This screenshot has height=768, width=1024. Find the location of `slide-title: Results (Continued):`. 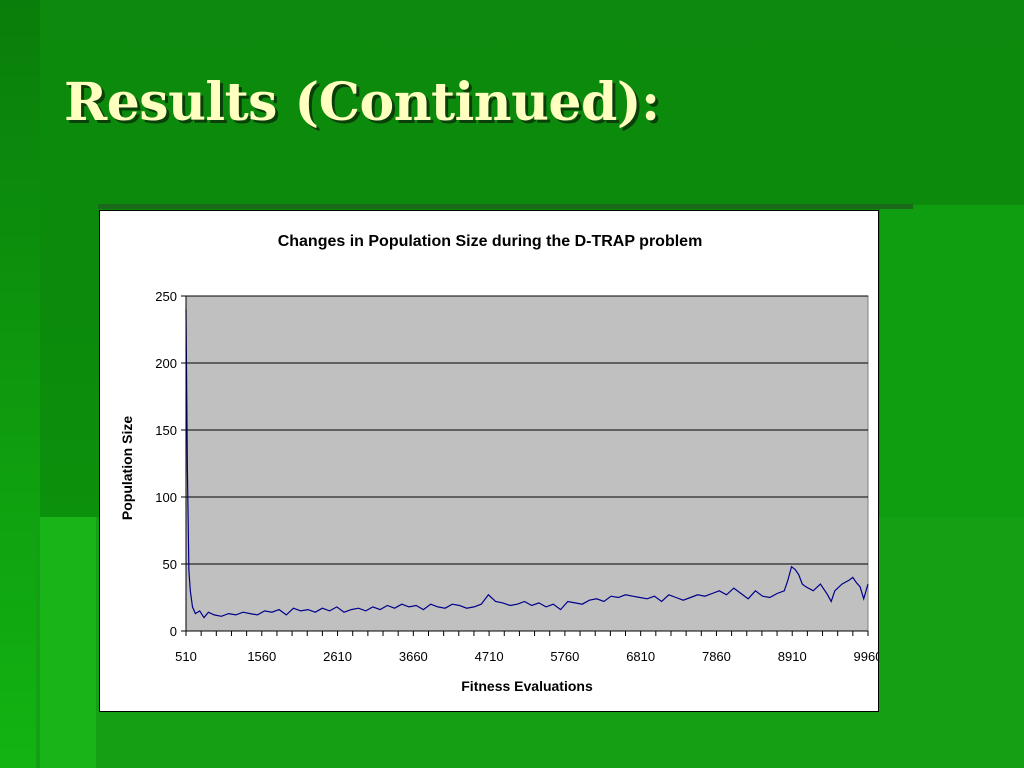

slide-title: Results (Continued): is located at coordinates (362, 102).